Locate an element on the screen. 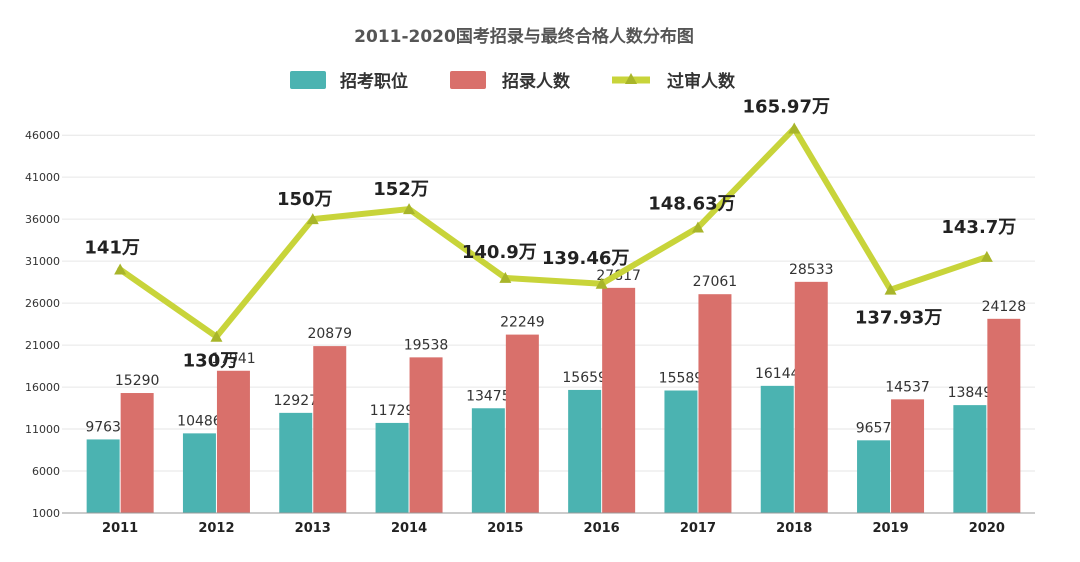 This screenshot has height=562, width=1080. x-tick-label: 2020 is located at coordinates (987, 528).